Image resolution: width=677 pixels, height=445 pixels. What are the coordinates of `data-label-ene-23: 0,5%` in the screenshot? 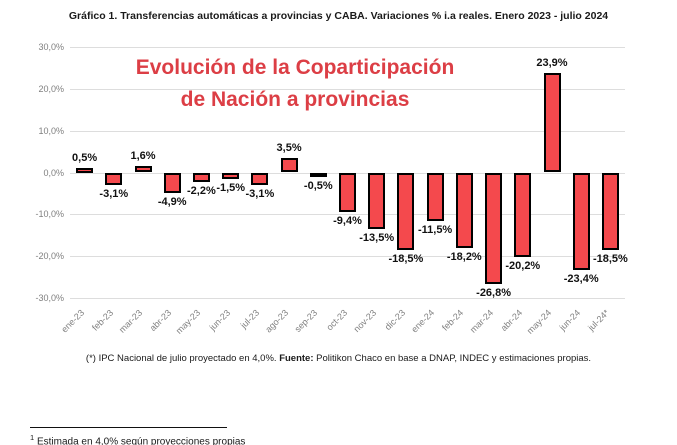 It's located at (85, 158).